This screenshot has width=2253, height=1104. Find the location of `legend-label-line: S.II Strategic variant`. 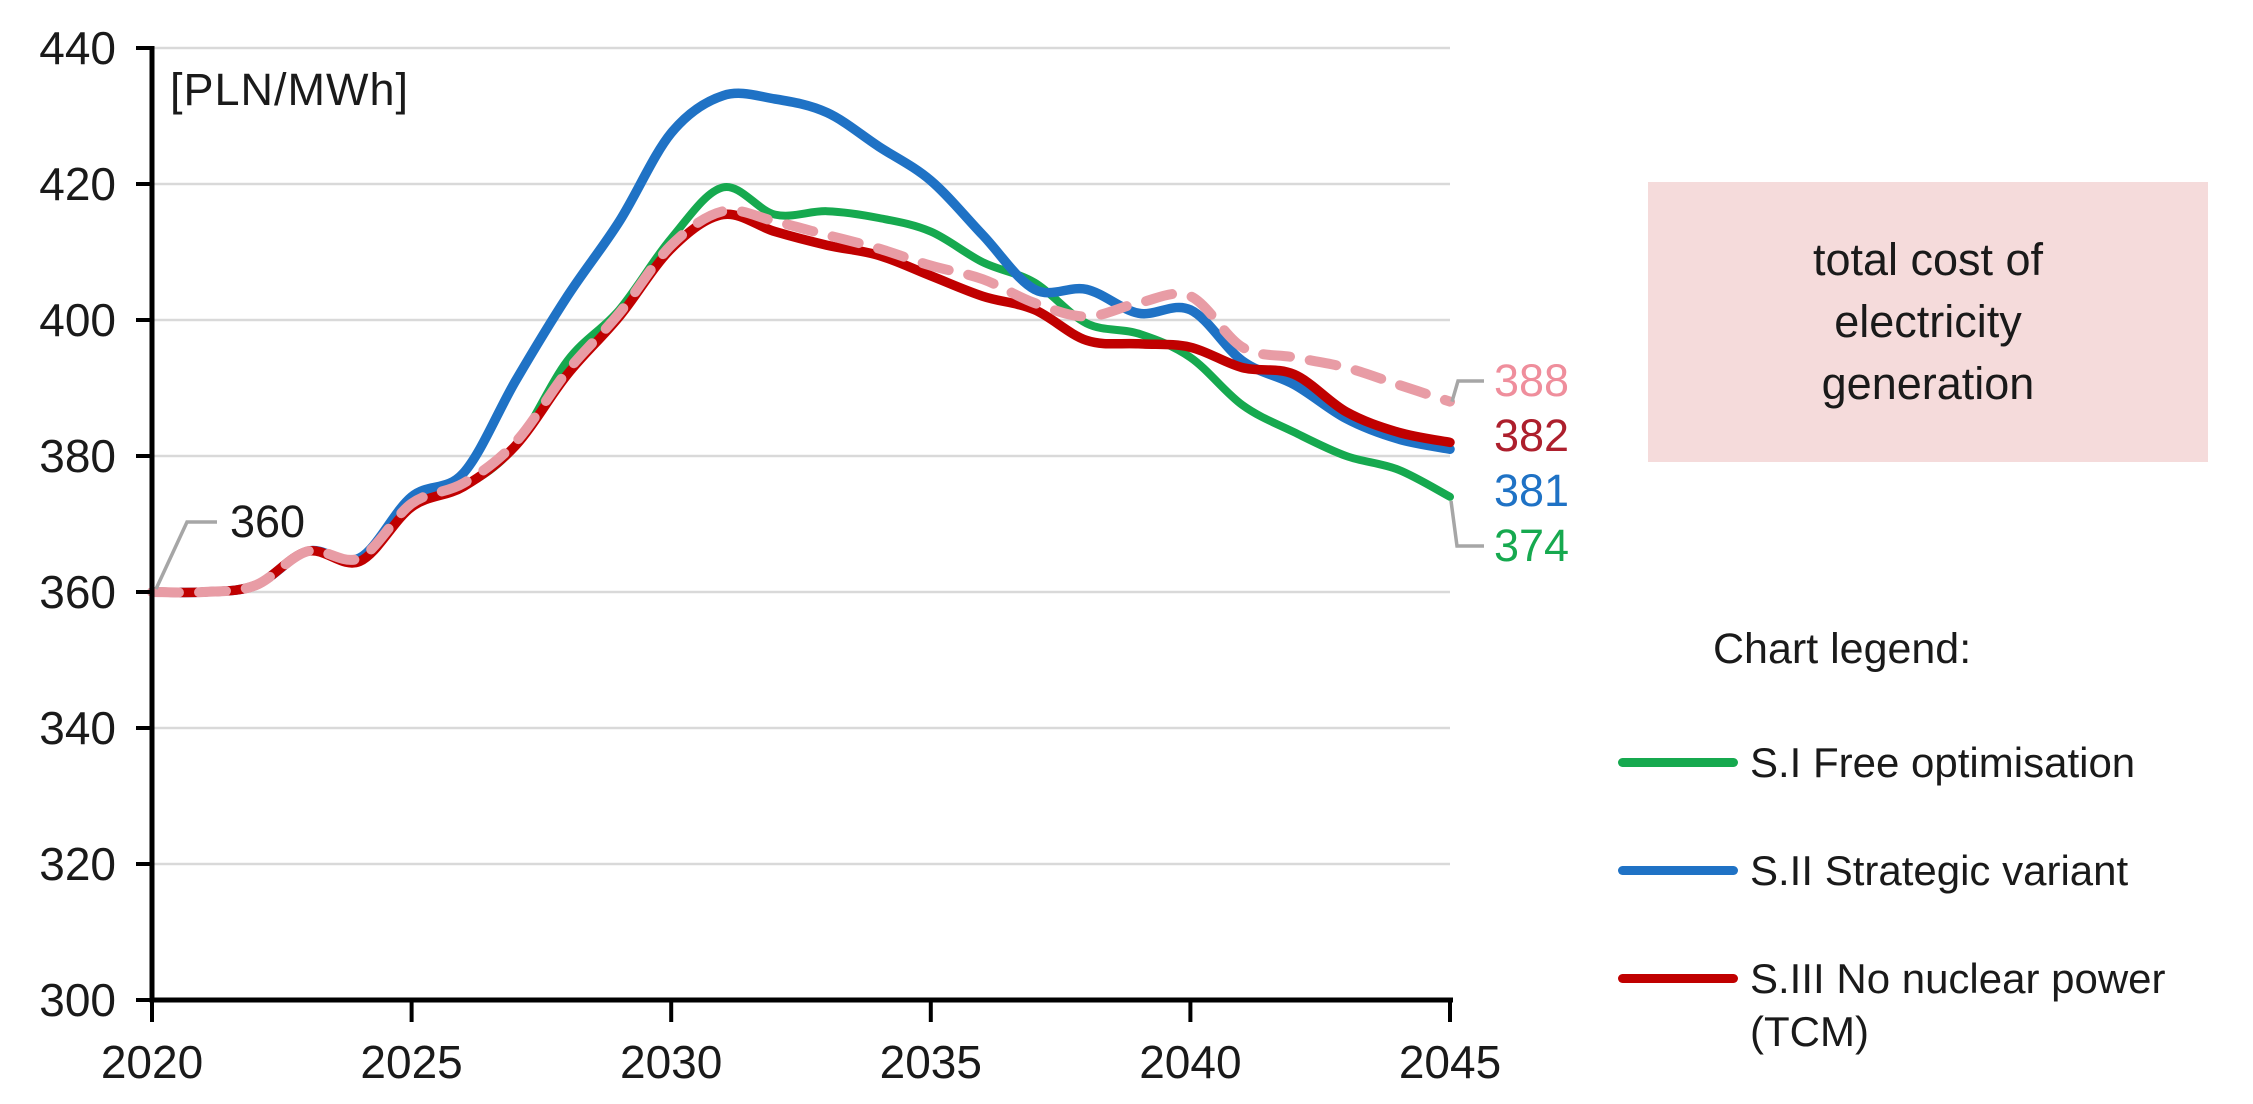

legend-label-line: S.II Strategic variant is located at coordinates (1939, 870).